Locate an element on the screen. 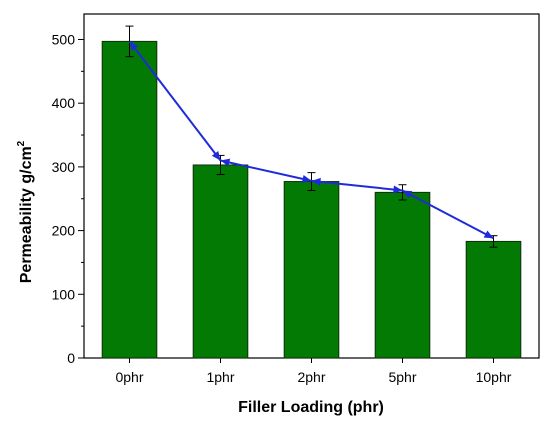 This screenshot has width=550, height=426. bar-2phr is located at coordinates (311, 270).